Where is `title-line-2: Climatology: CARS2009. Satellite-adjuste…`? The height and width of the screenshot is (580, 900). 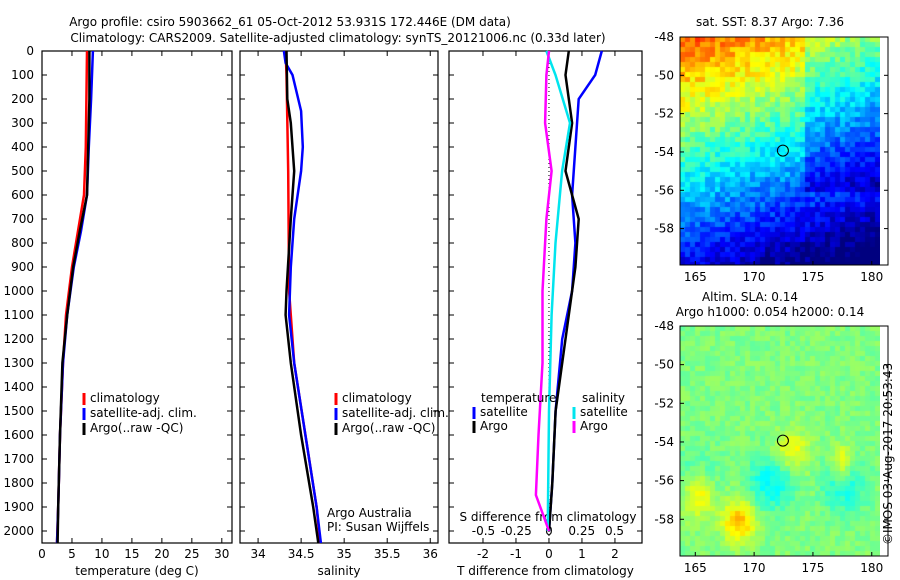
title-line-2: Climatology: CARS2009. Satellite-adjuste… is located at coordinates (337, 38).